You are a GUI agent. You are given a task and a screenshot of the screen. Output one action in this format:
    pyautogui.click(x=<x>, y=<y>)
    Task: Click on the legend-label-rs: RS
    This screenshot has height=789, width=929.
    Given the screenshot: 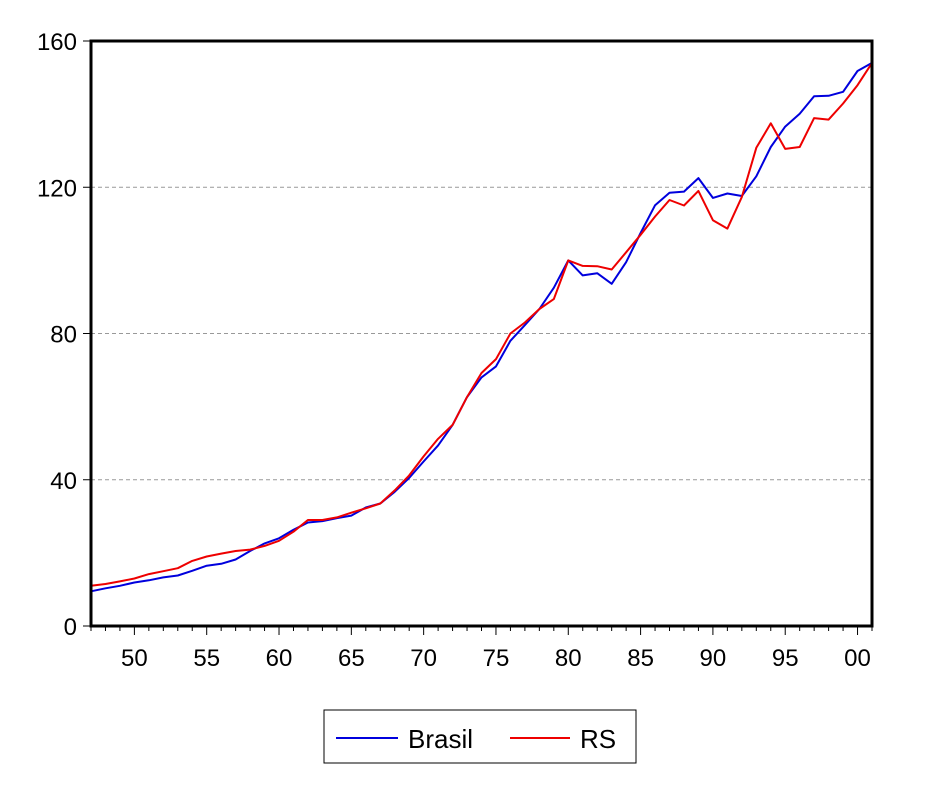 What is the action you would take?
    pyautogui.click(x=598, y=739)
    